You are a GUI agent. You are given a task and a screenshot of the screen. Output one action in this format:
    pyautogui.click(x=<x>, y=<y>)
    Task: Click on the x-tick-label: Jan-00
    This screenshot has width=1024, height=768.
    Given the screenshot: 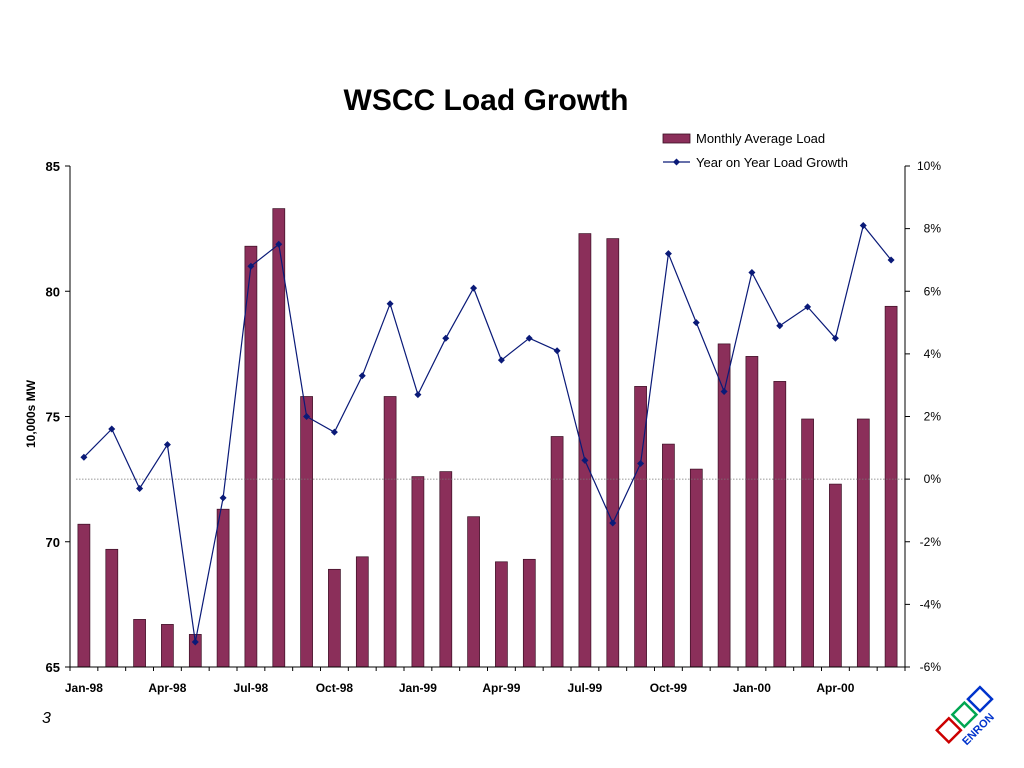 What is the action you would take?
    pyautogui.click(x=752, y=688)
    